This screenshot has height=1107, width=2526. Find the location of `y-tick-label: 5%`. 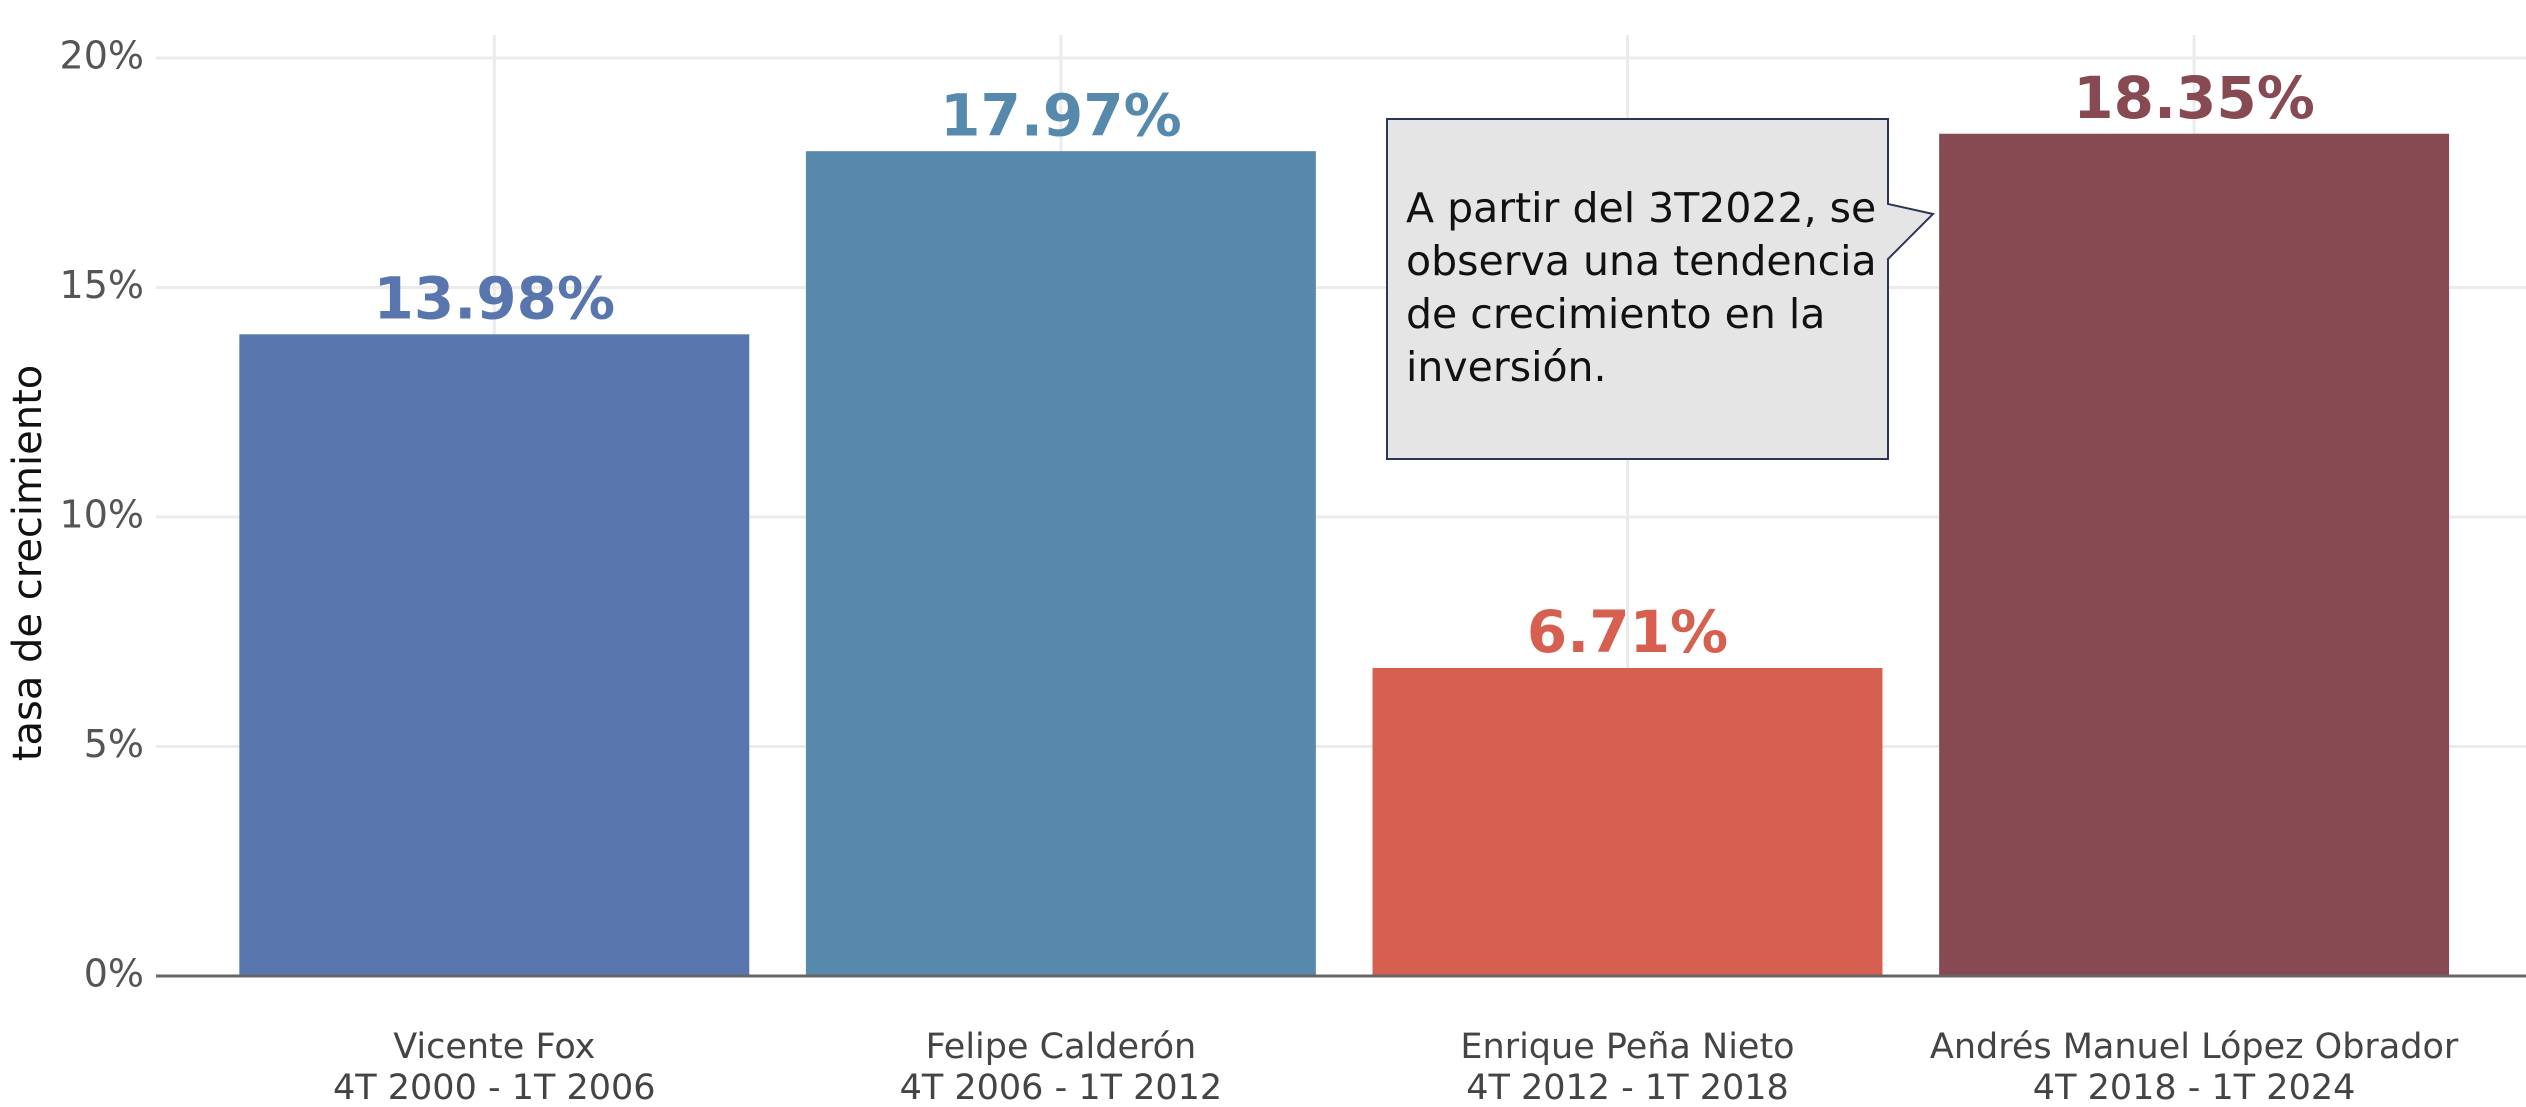

y-tick-label: 5% is located at coordinates (114, 744).